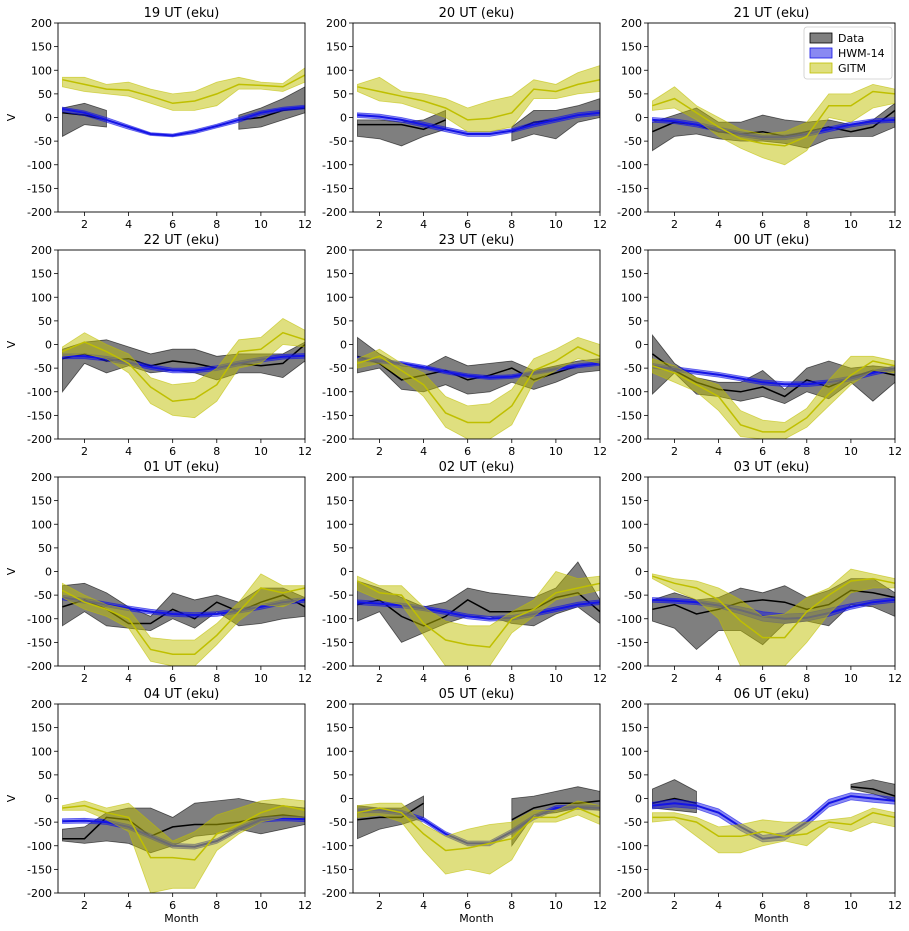 The height and width of the screenshot is (931, 909). I want to click on subplot-title: 02 UT (eku), so click(477, 467).